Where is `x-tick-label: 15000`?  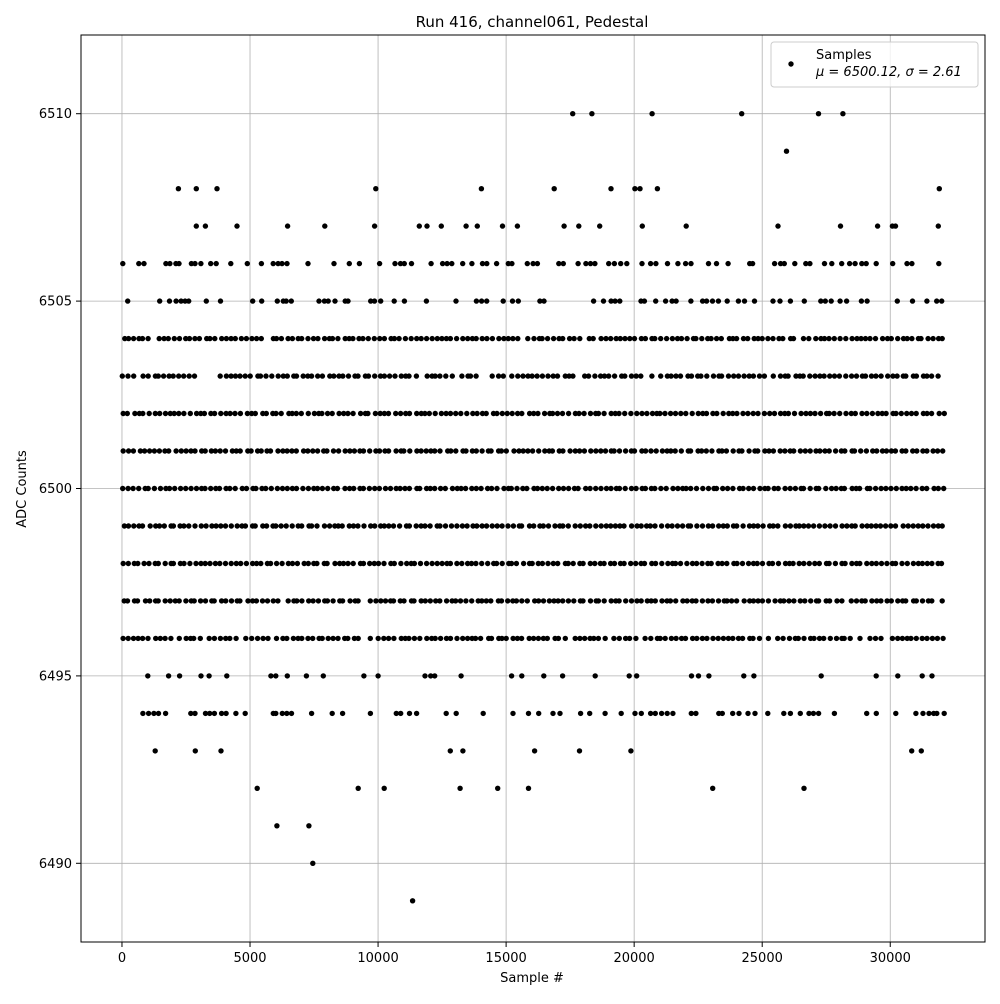
x-tick-label: 15000 is located at coordinates (505, 958).